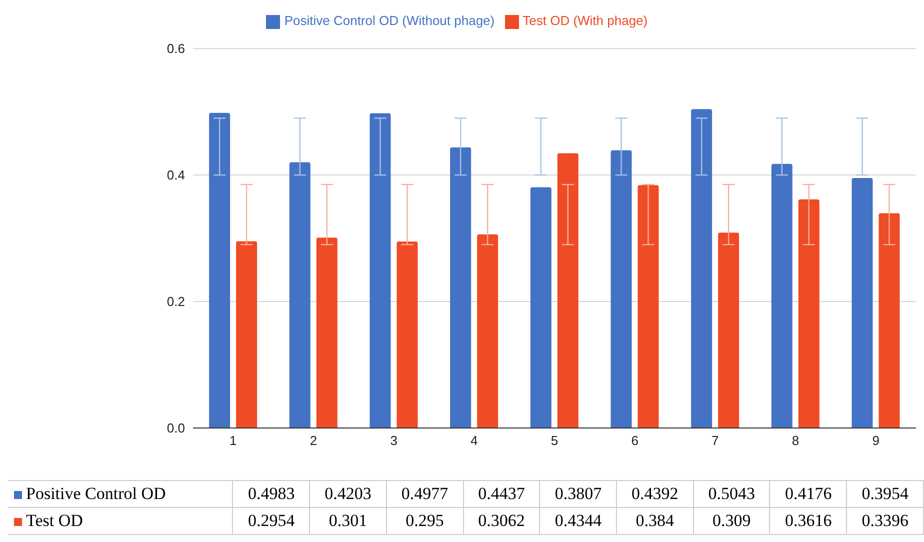 This screenshot has height=542, width=924. What do you see at coordinates (876, 440) in the screenshot?
I see `x-tick-label: 9` at bounding box center [876, 440].